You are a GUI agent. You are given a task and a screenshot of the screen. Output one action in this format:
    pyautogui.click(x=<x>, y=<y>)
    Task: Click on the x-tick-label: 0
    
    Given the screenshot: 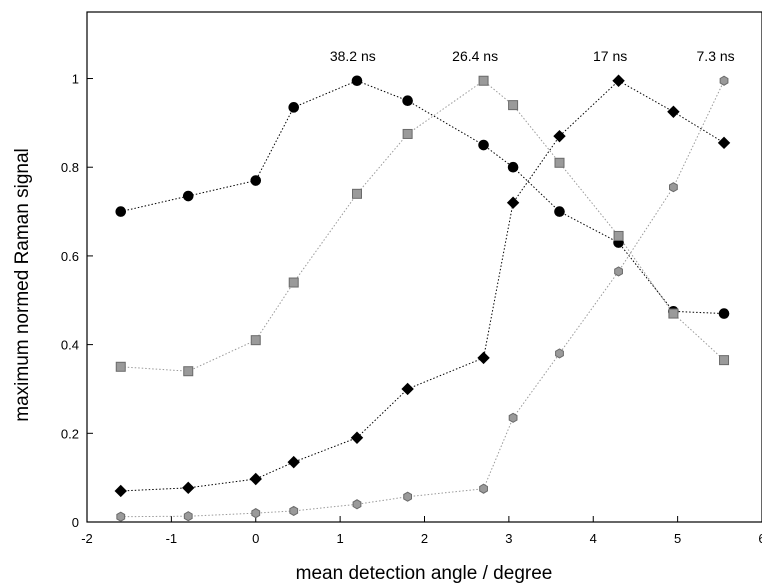 What is the action you would take?
    pyautogui.click(x=255, y=538)
    